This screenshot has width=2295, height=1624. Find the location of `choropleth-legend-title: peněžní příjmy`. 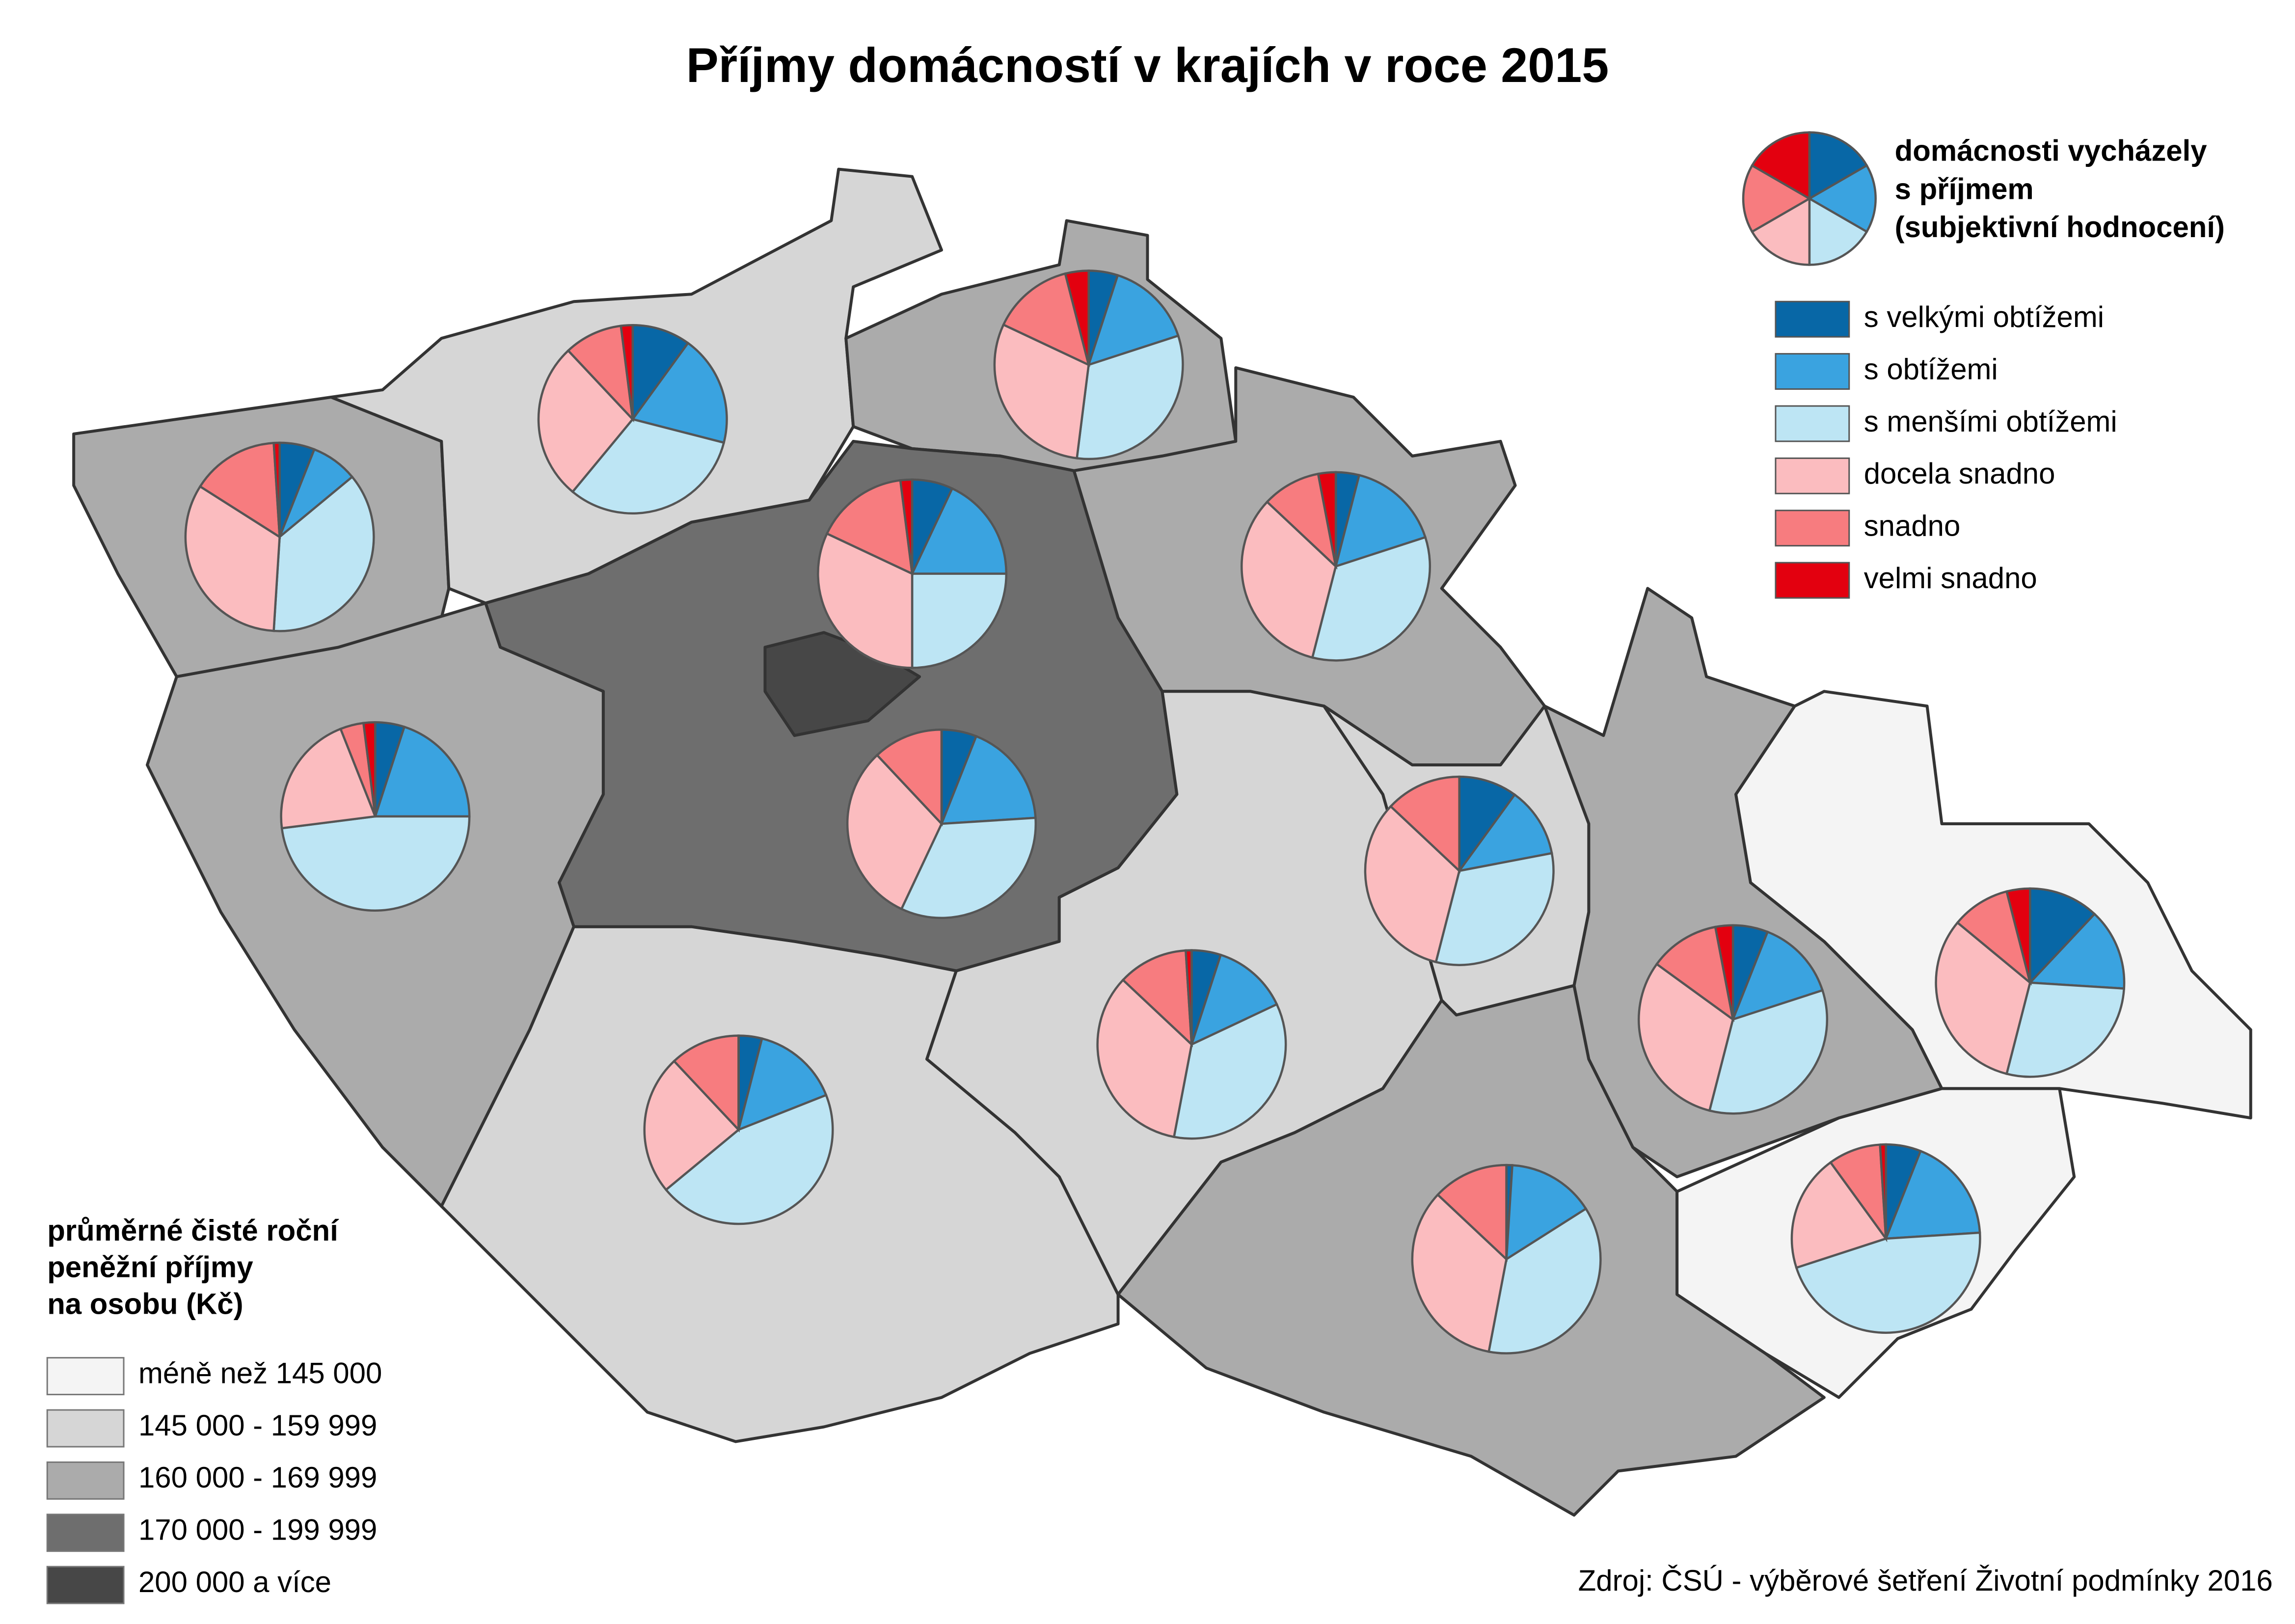

choropleth-legend-title: peněžní příjmy is located at coordinates (150, 1267).